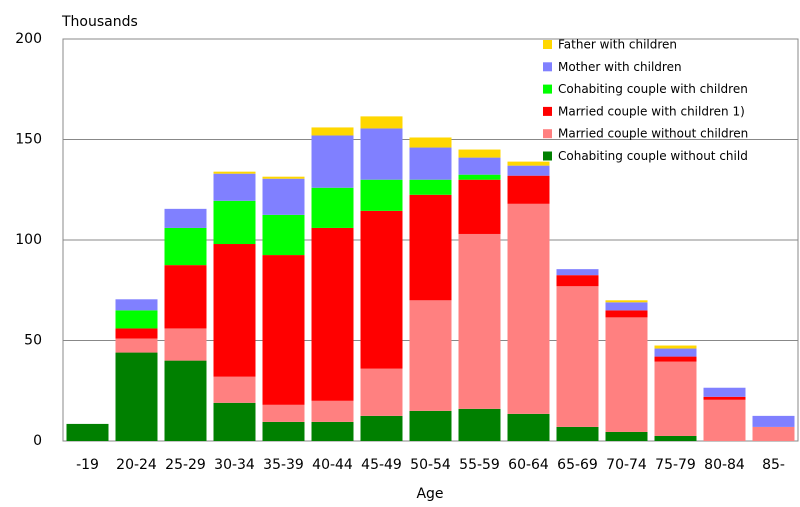 The width and height of the screenshot is (800, 507). What do you see at coordinates (381, 465) in the screenshot?
I see `x-tick-label: 45-49` at bounding box center [381, 465].